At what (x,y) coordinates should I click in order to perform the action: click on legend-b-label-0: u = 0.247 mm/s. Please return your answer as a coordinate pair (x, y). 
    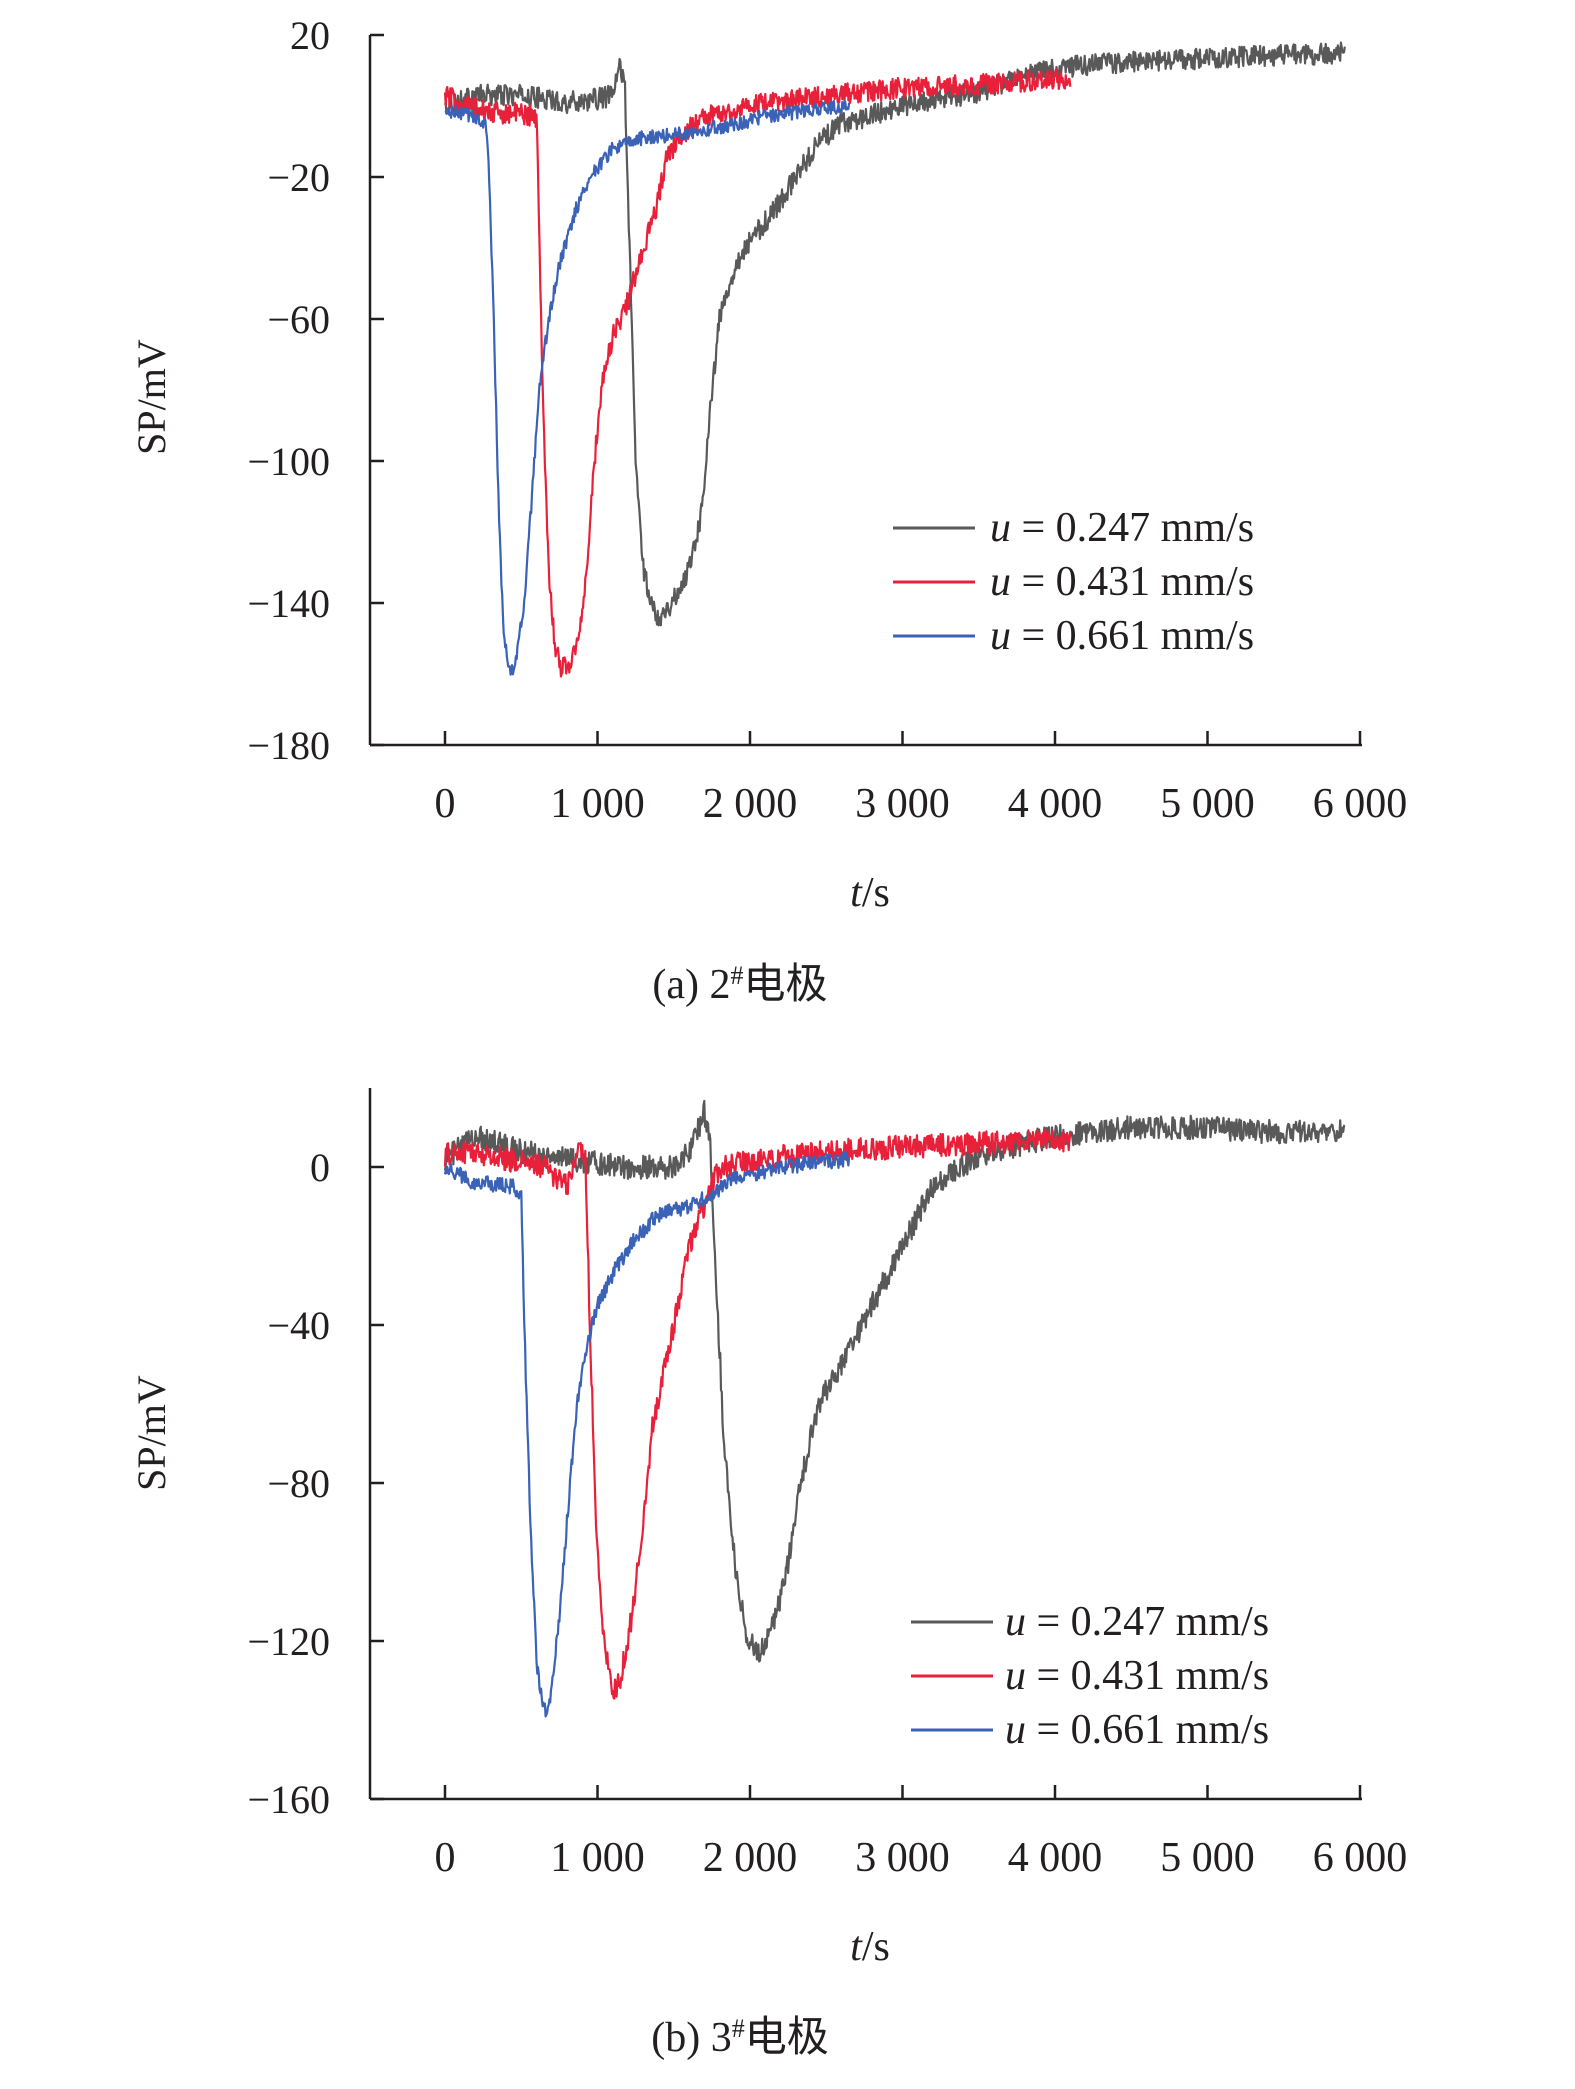
    Looking at the image, I should click on (1137, 1622).